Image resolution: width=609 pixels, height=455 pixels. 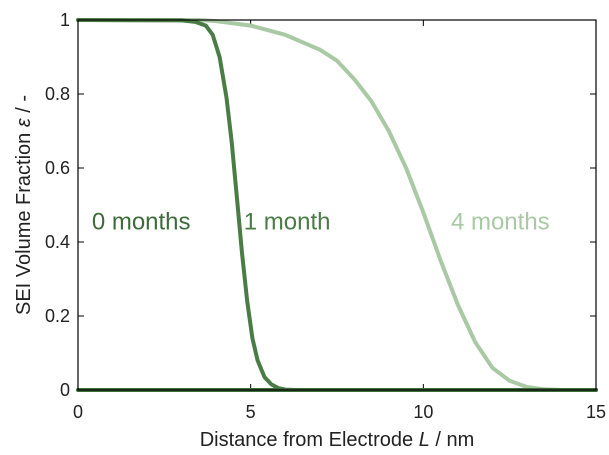 What do you see at coordinates (24, 221) in the screenshot?
I see `y-axis-label-text: SEI Volume Fraction` at bounding box center [24, 221].